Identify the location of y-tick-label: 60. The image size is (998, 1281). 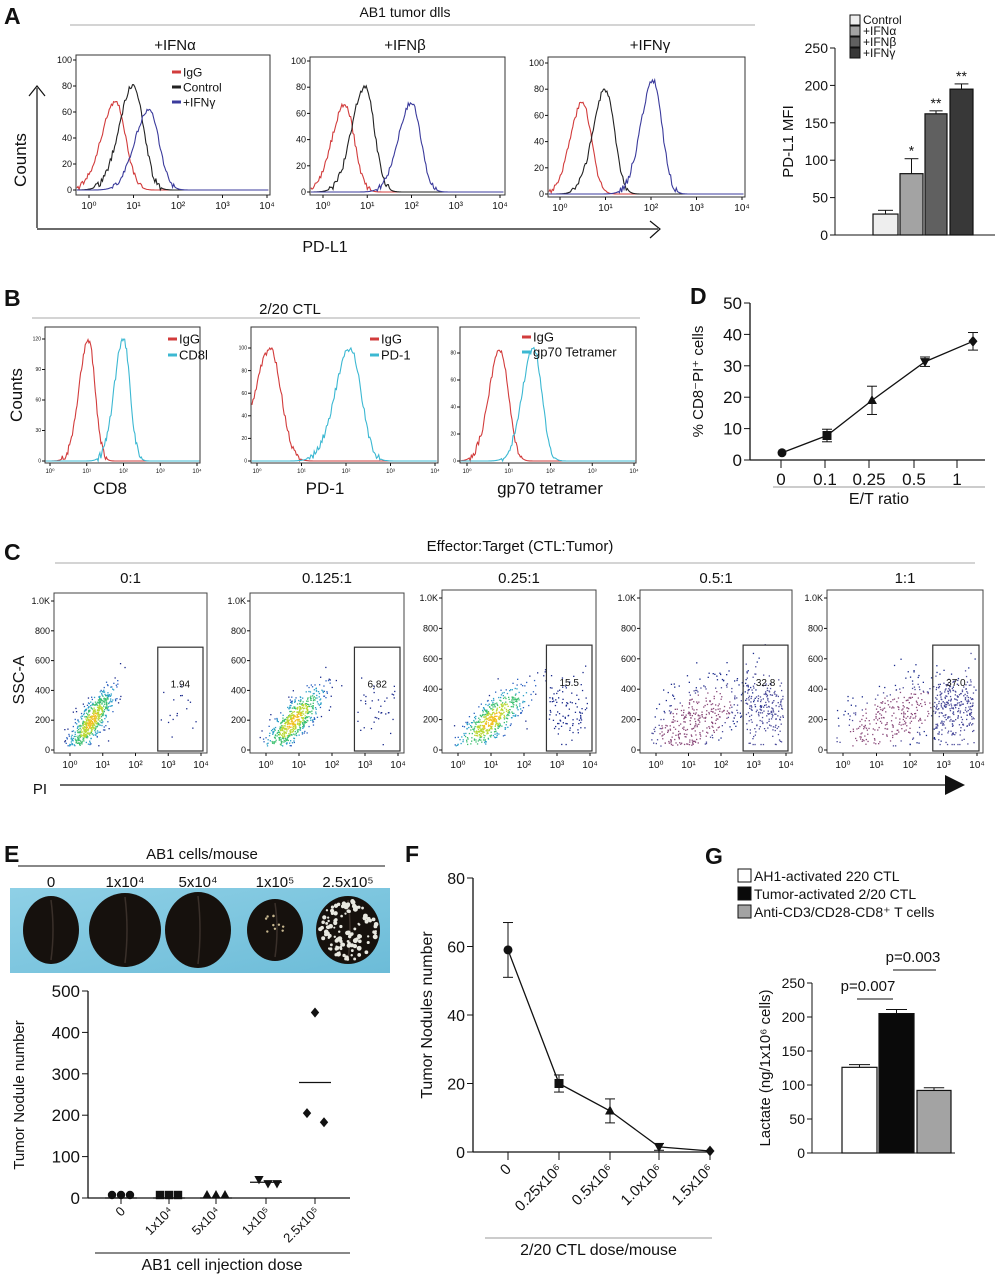
(301, 113).